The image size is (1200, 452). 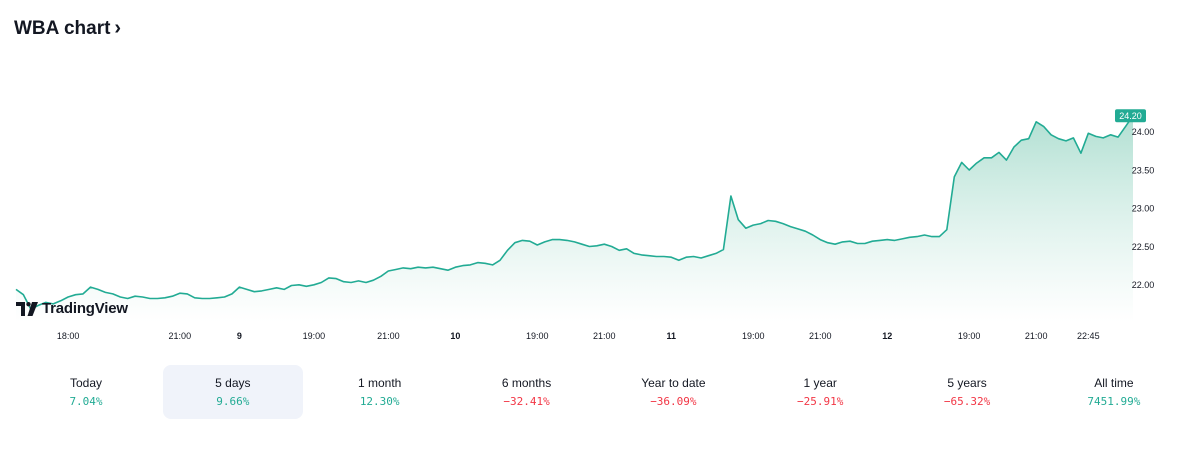 I want to click on period-label: 1 month, so click(x=380, y=383).